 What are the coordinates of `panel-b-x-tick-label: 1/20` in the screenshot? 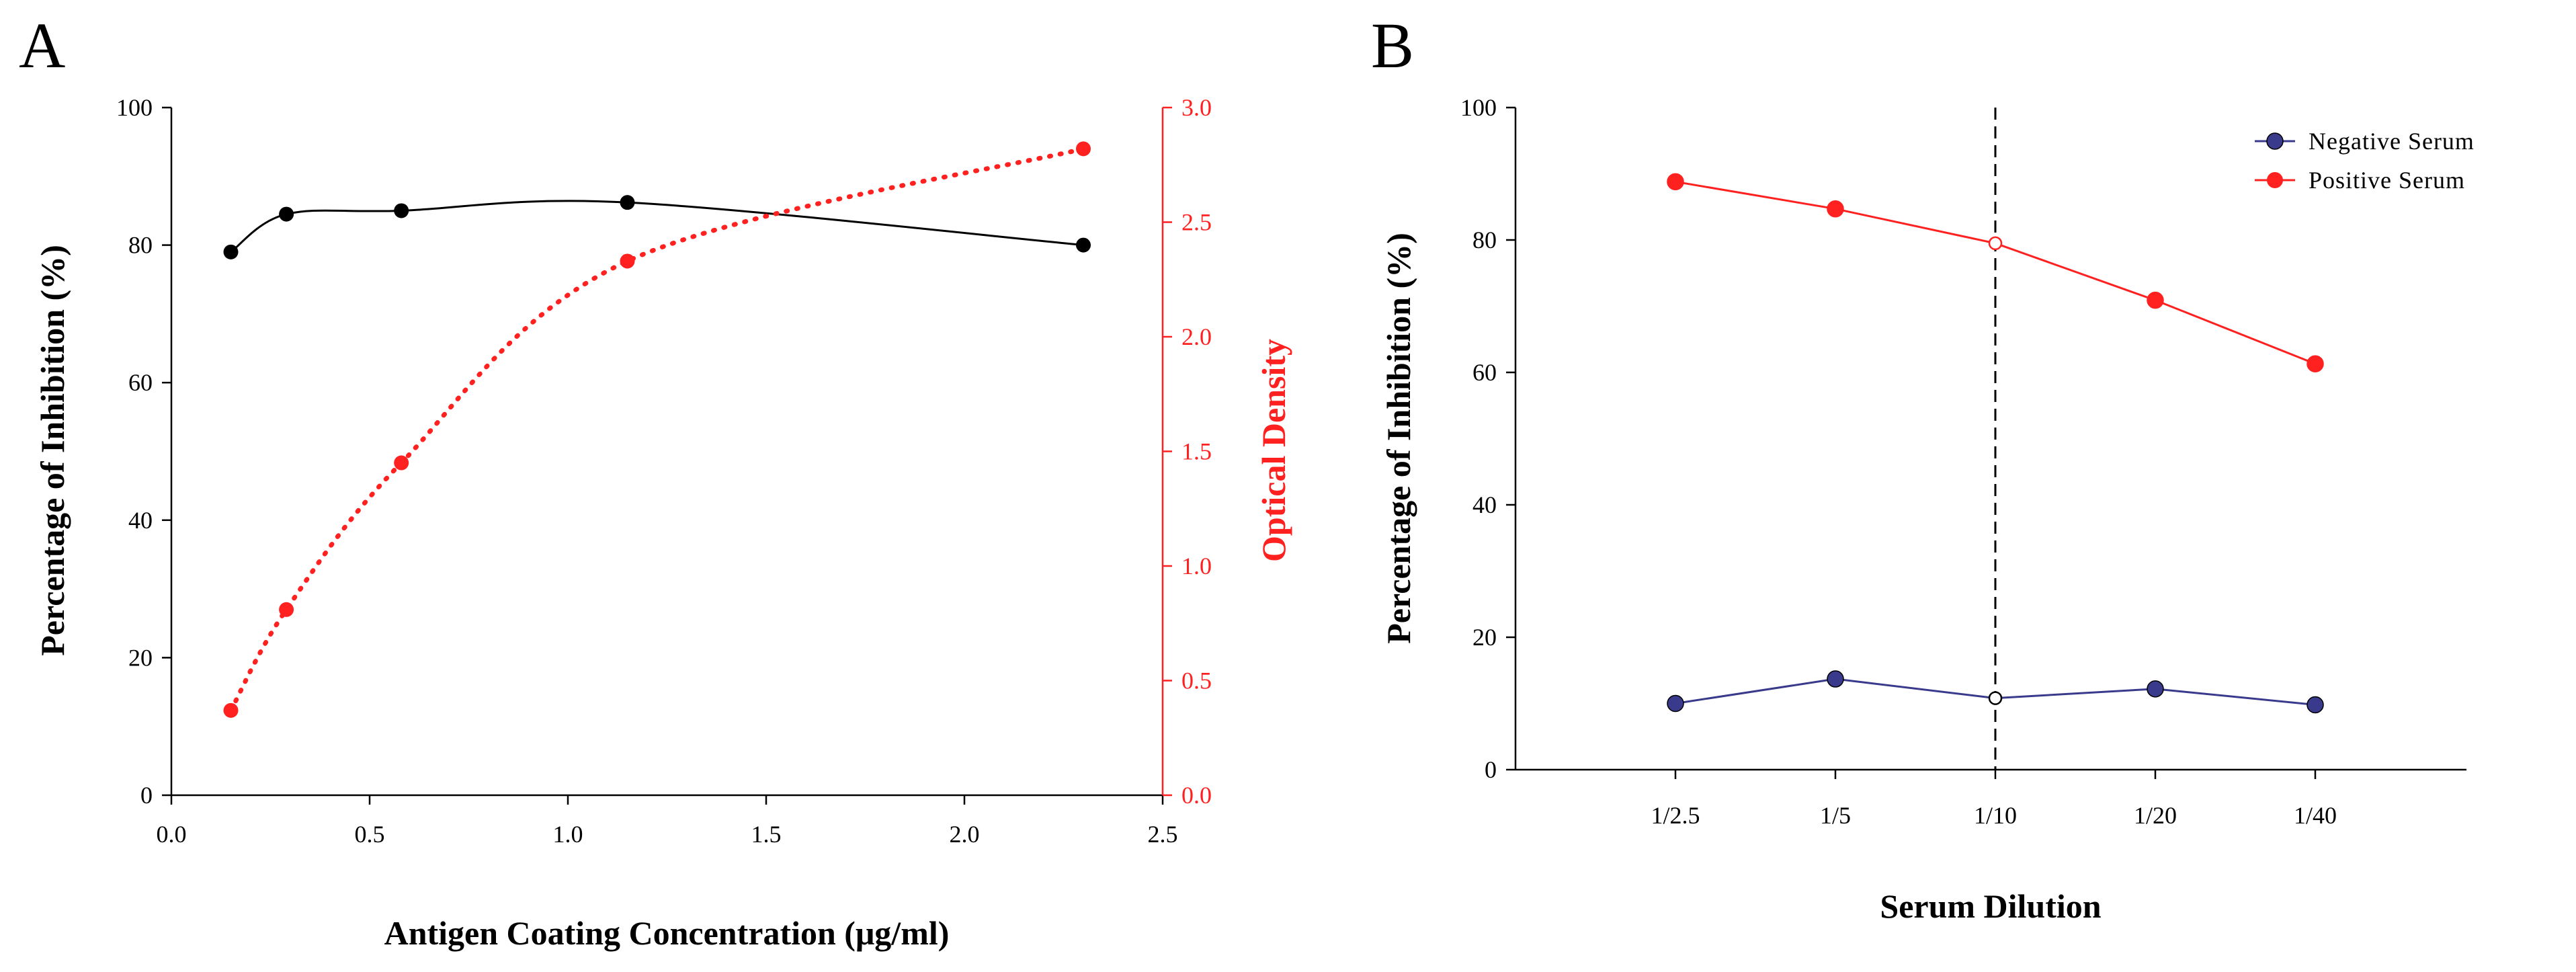 It's located at (2155, 816).